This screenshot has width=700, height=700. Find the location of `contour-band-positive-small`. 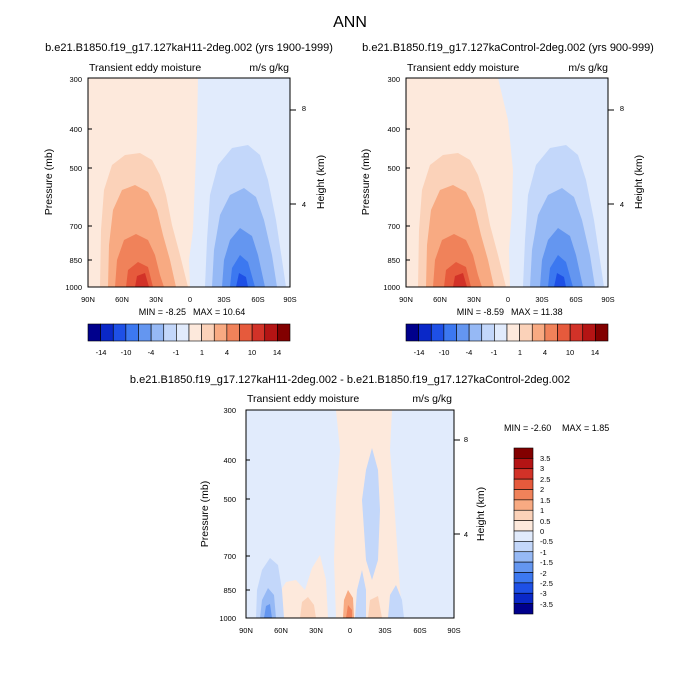

contour-band-positive-small is located at coordinates (375, 607).